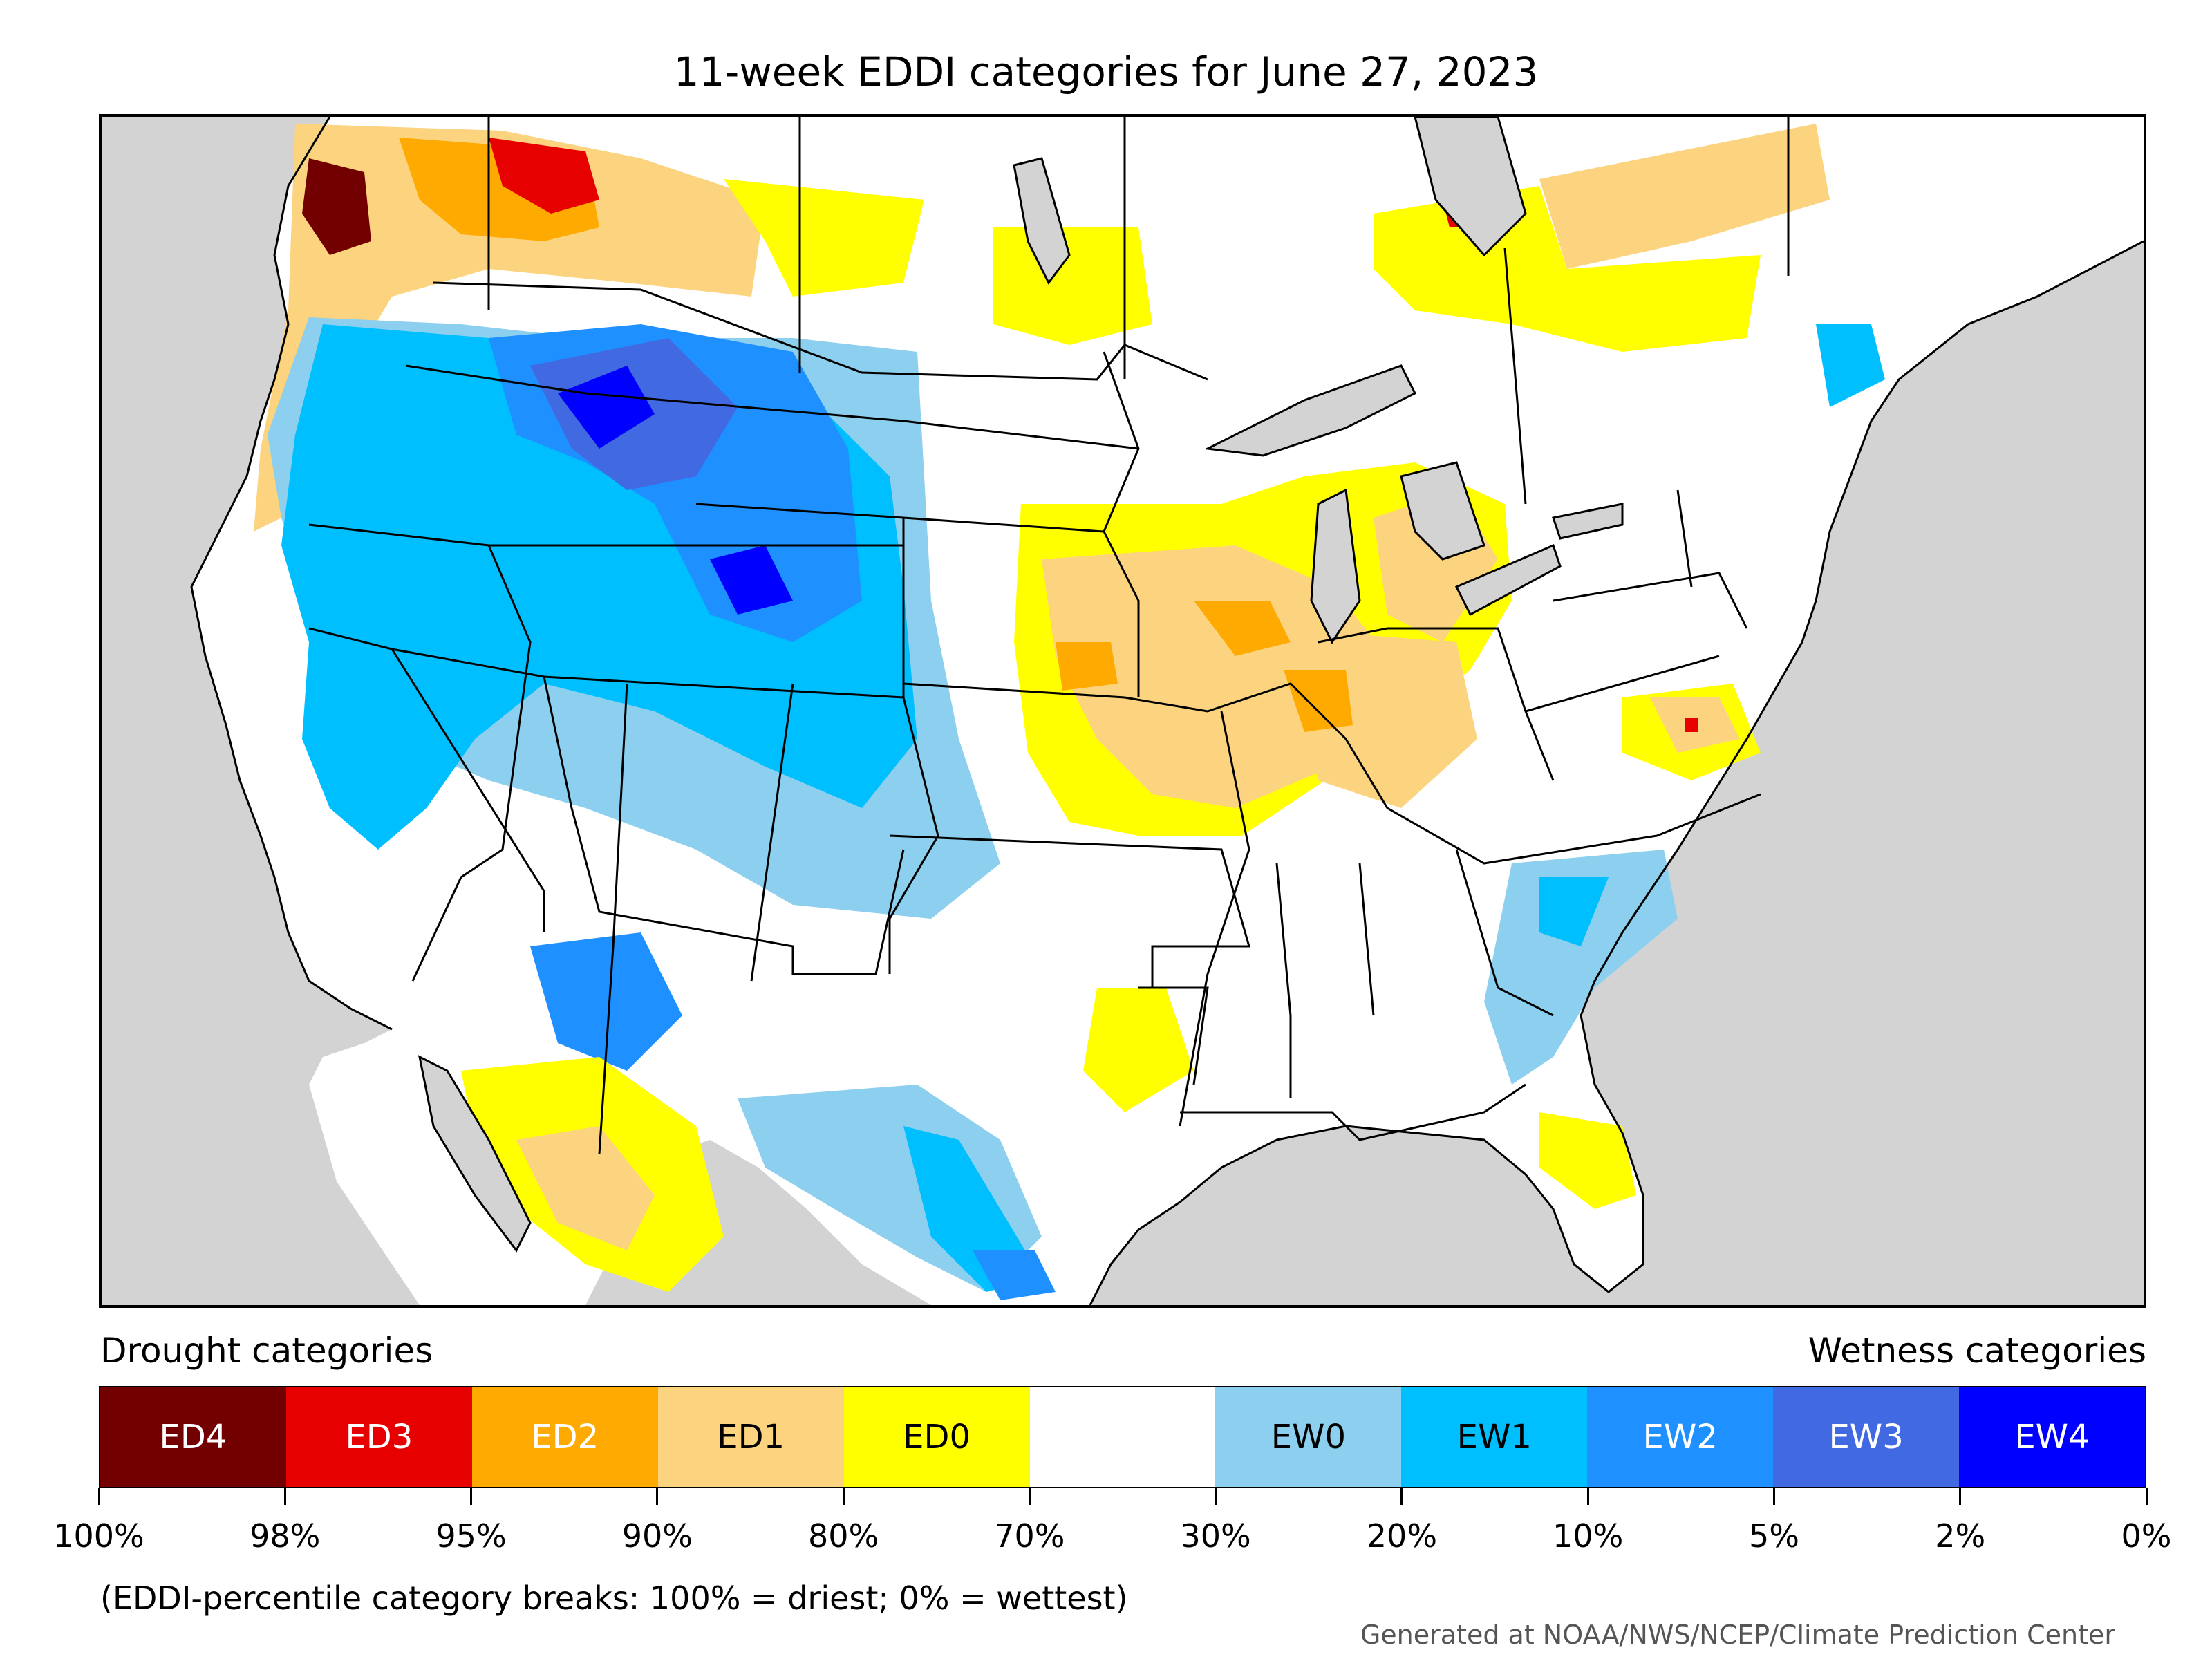 The height and width of the screenshot is (1659, 2212). I want to click on legend-cell-ed1: ED1, so click(751, 1437).